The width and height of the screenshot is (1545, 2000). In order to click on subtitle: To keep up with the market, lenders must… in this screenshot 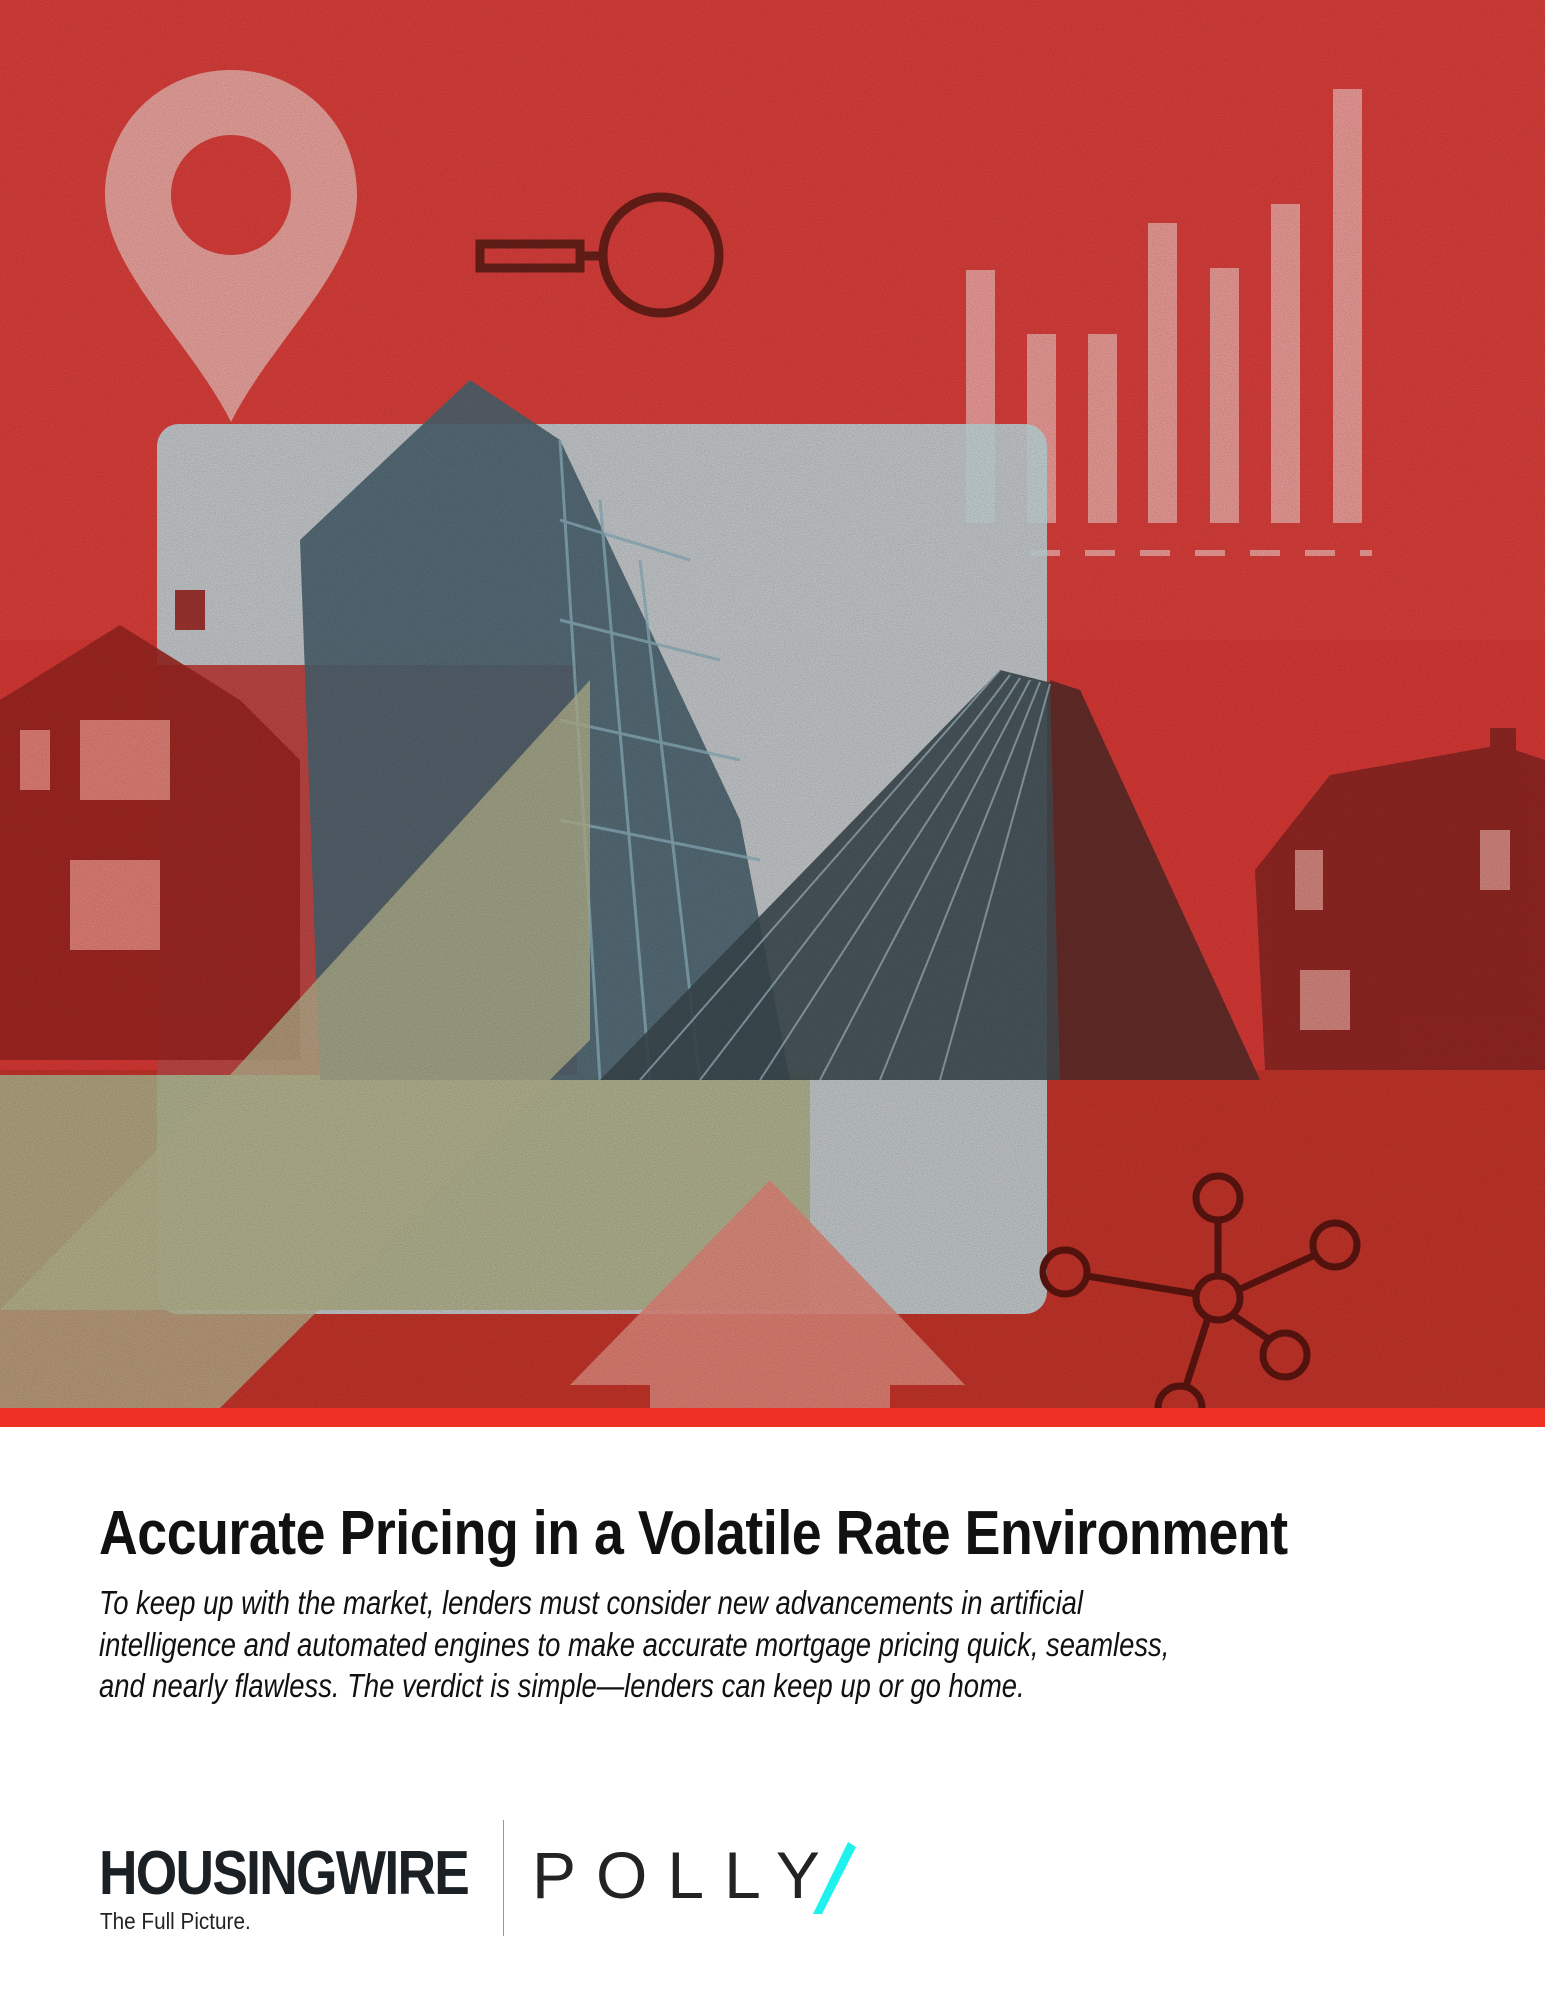, I will do `click(634, 1644)`.